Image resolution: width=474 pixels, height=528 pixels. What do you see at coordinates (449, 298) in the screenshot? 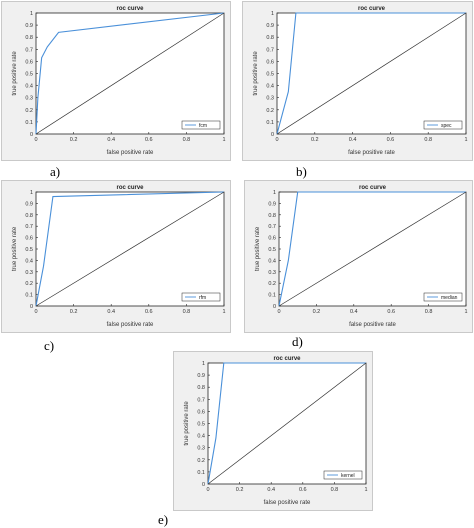
I see `legend-label: median` at bounding box center [449, 298].